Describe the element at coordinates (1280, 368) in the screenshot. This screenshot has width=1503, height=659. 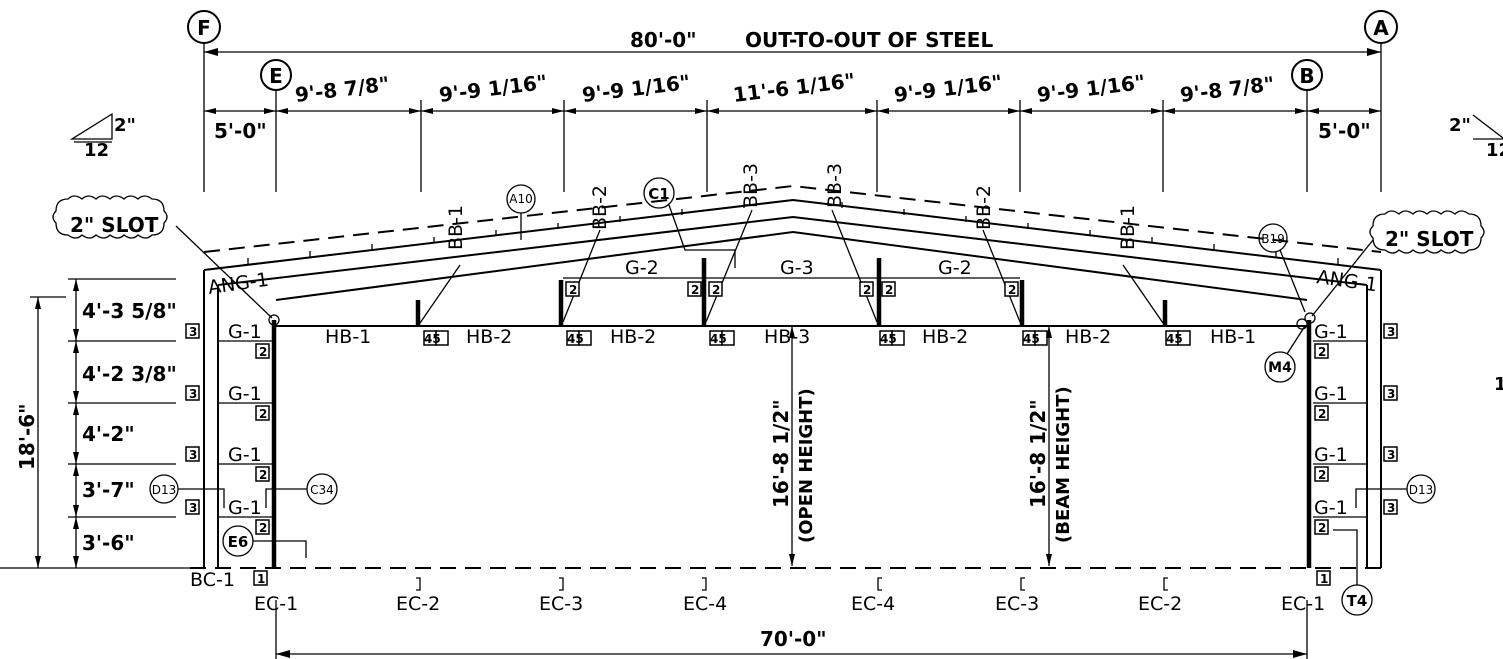
I see `svg-text: M4` at that location.